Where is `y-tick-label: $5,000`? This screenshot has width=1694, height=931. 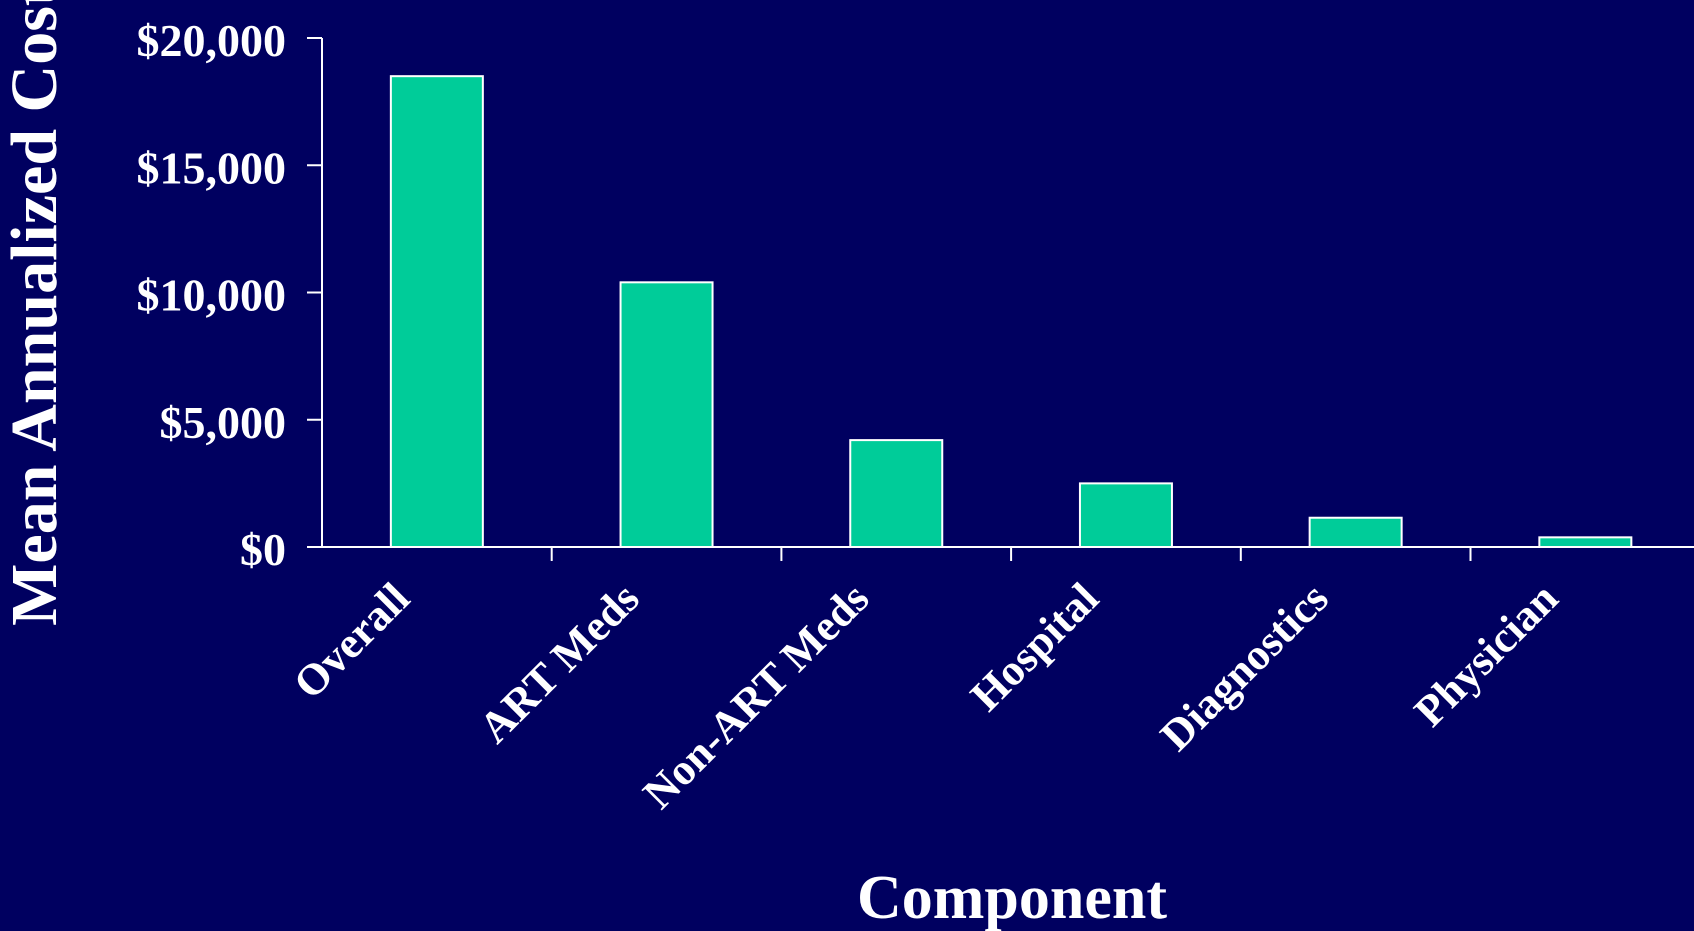
y-tick-label: $5,000 is located at coordinates (223, 422).